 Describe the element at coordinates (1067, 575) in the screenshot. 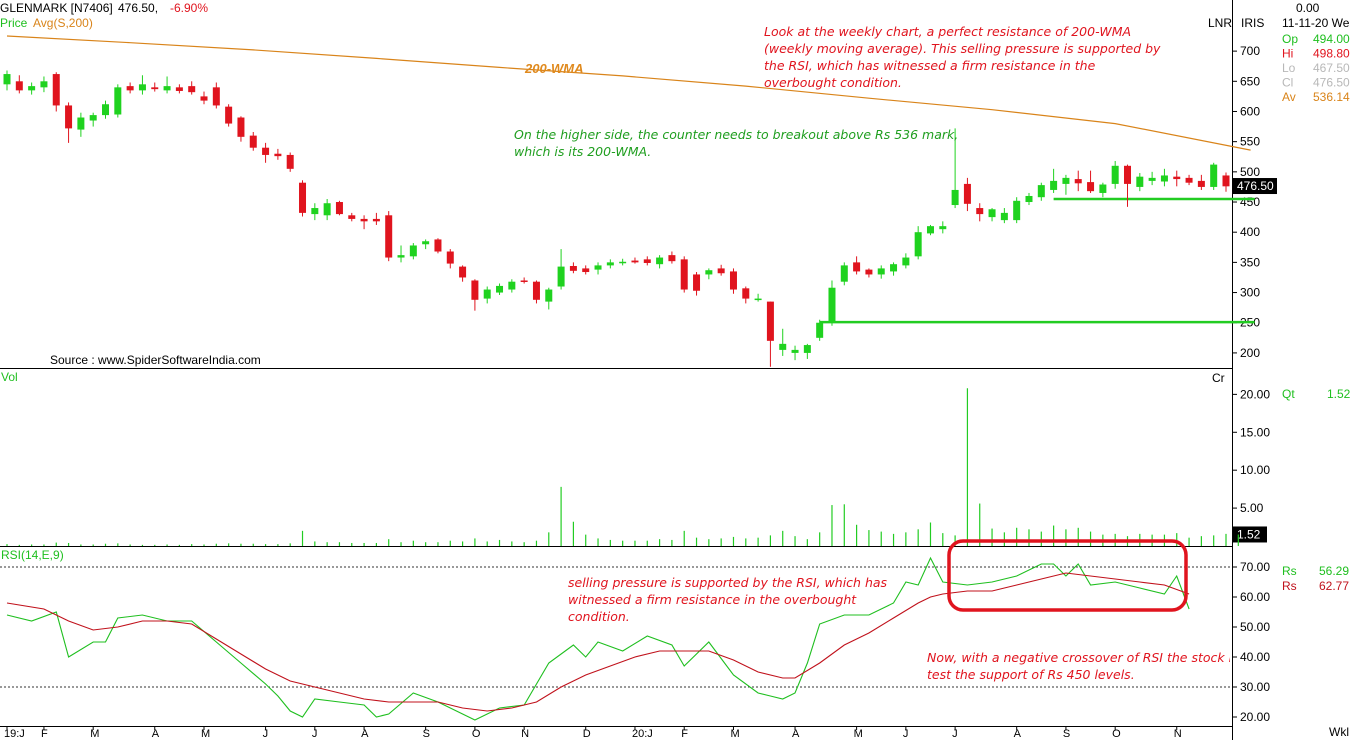

I see `rsi-highlight-box` at that location.